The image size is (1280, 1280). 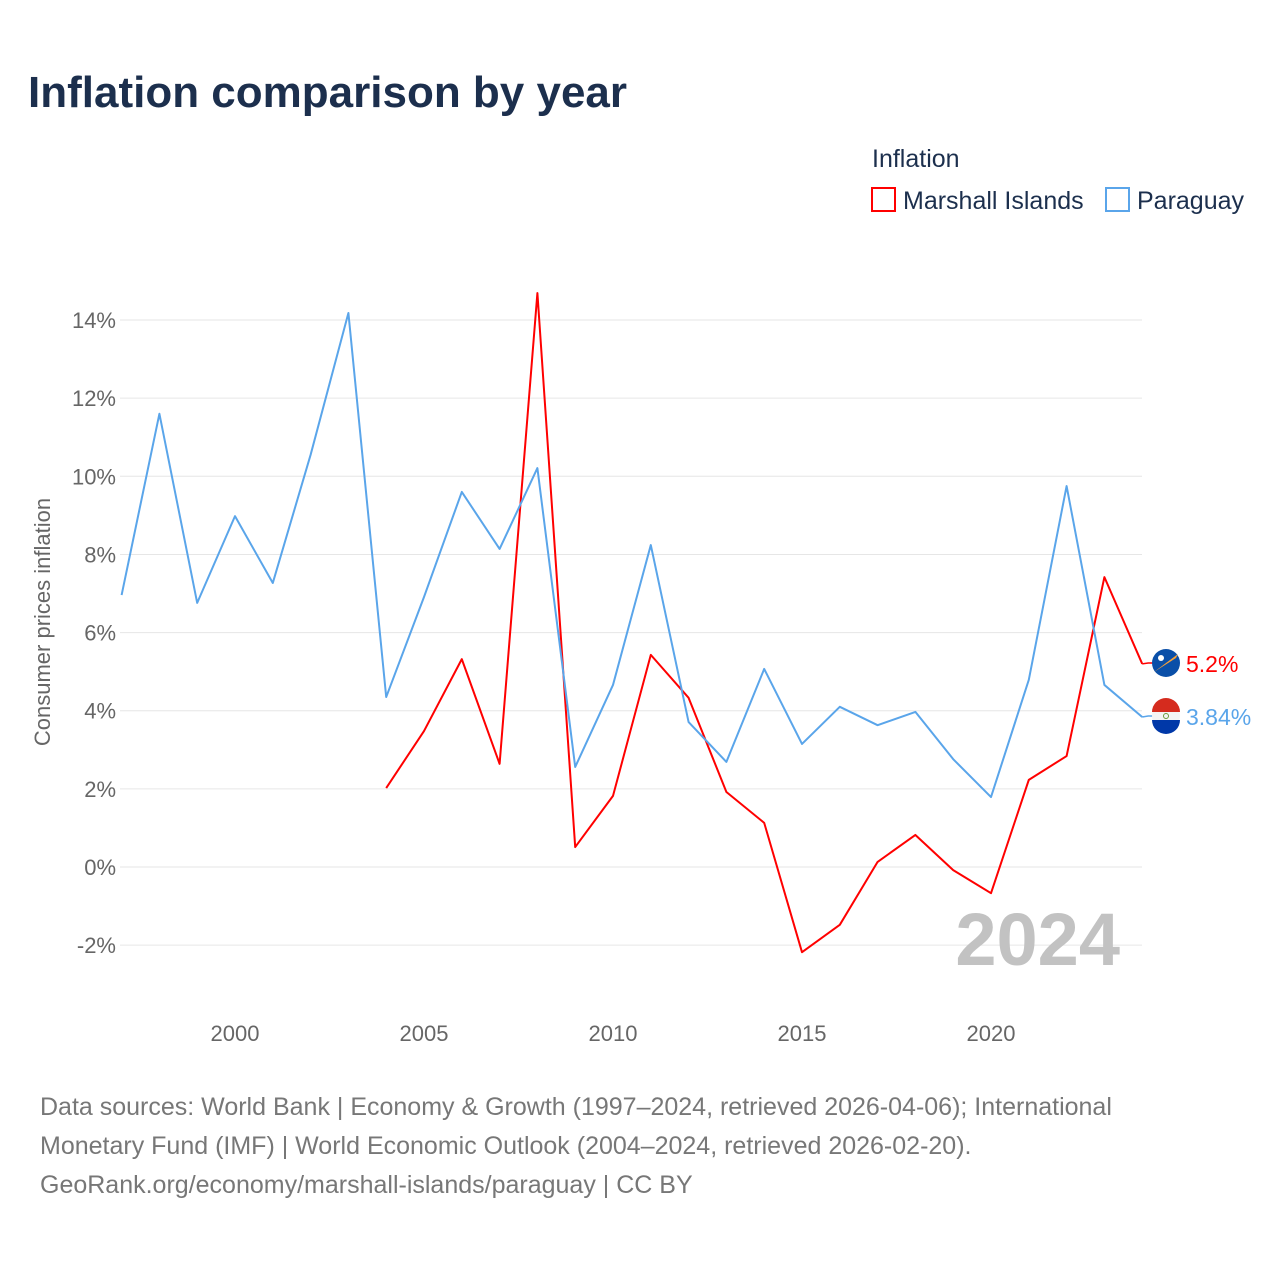 What do you see at coordinates (1166, 727) in the screenshot?
I see `flag-blue-band` at bounding box center [1166, 727].